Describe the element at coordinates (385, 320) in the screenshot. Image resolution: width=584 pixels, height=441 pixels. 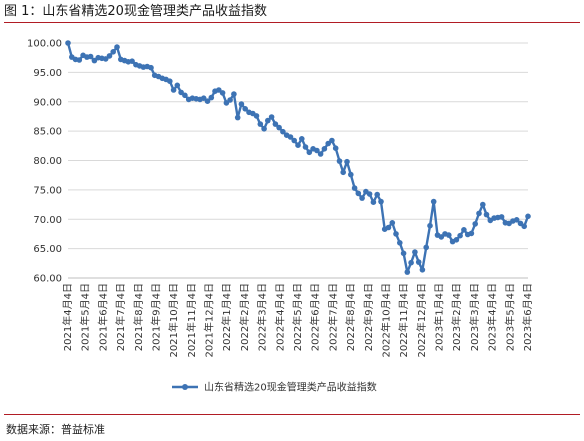
I see `x-tick-label: 2022年10月4日` at that location.